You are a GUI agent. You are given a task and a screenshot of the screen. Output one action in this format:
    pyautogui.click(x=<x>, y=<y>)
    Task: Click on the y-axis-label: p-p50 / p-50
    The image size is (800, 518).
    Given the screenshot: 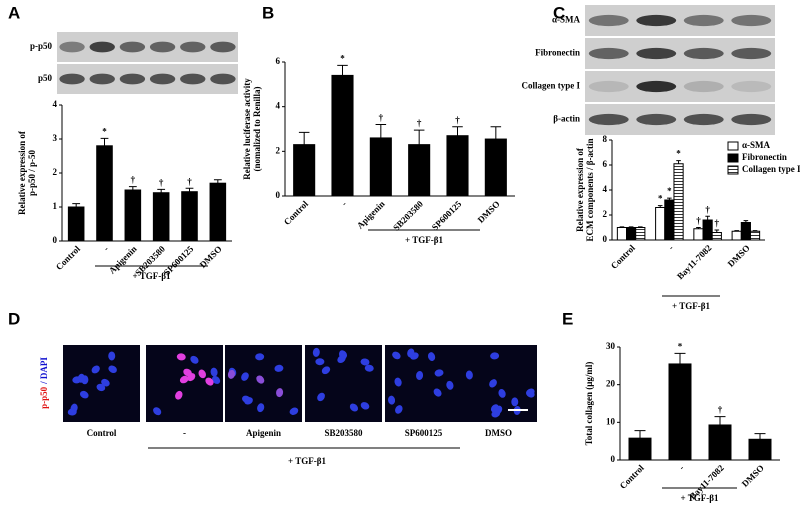 What is the action you would take?
    pyautogui.click(x=32, y=172)
    